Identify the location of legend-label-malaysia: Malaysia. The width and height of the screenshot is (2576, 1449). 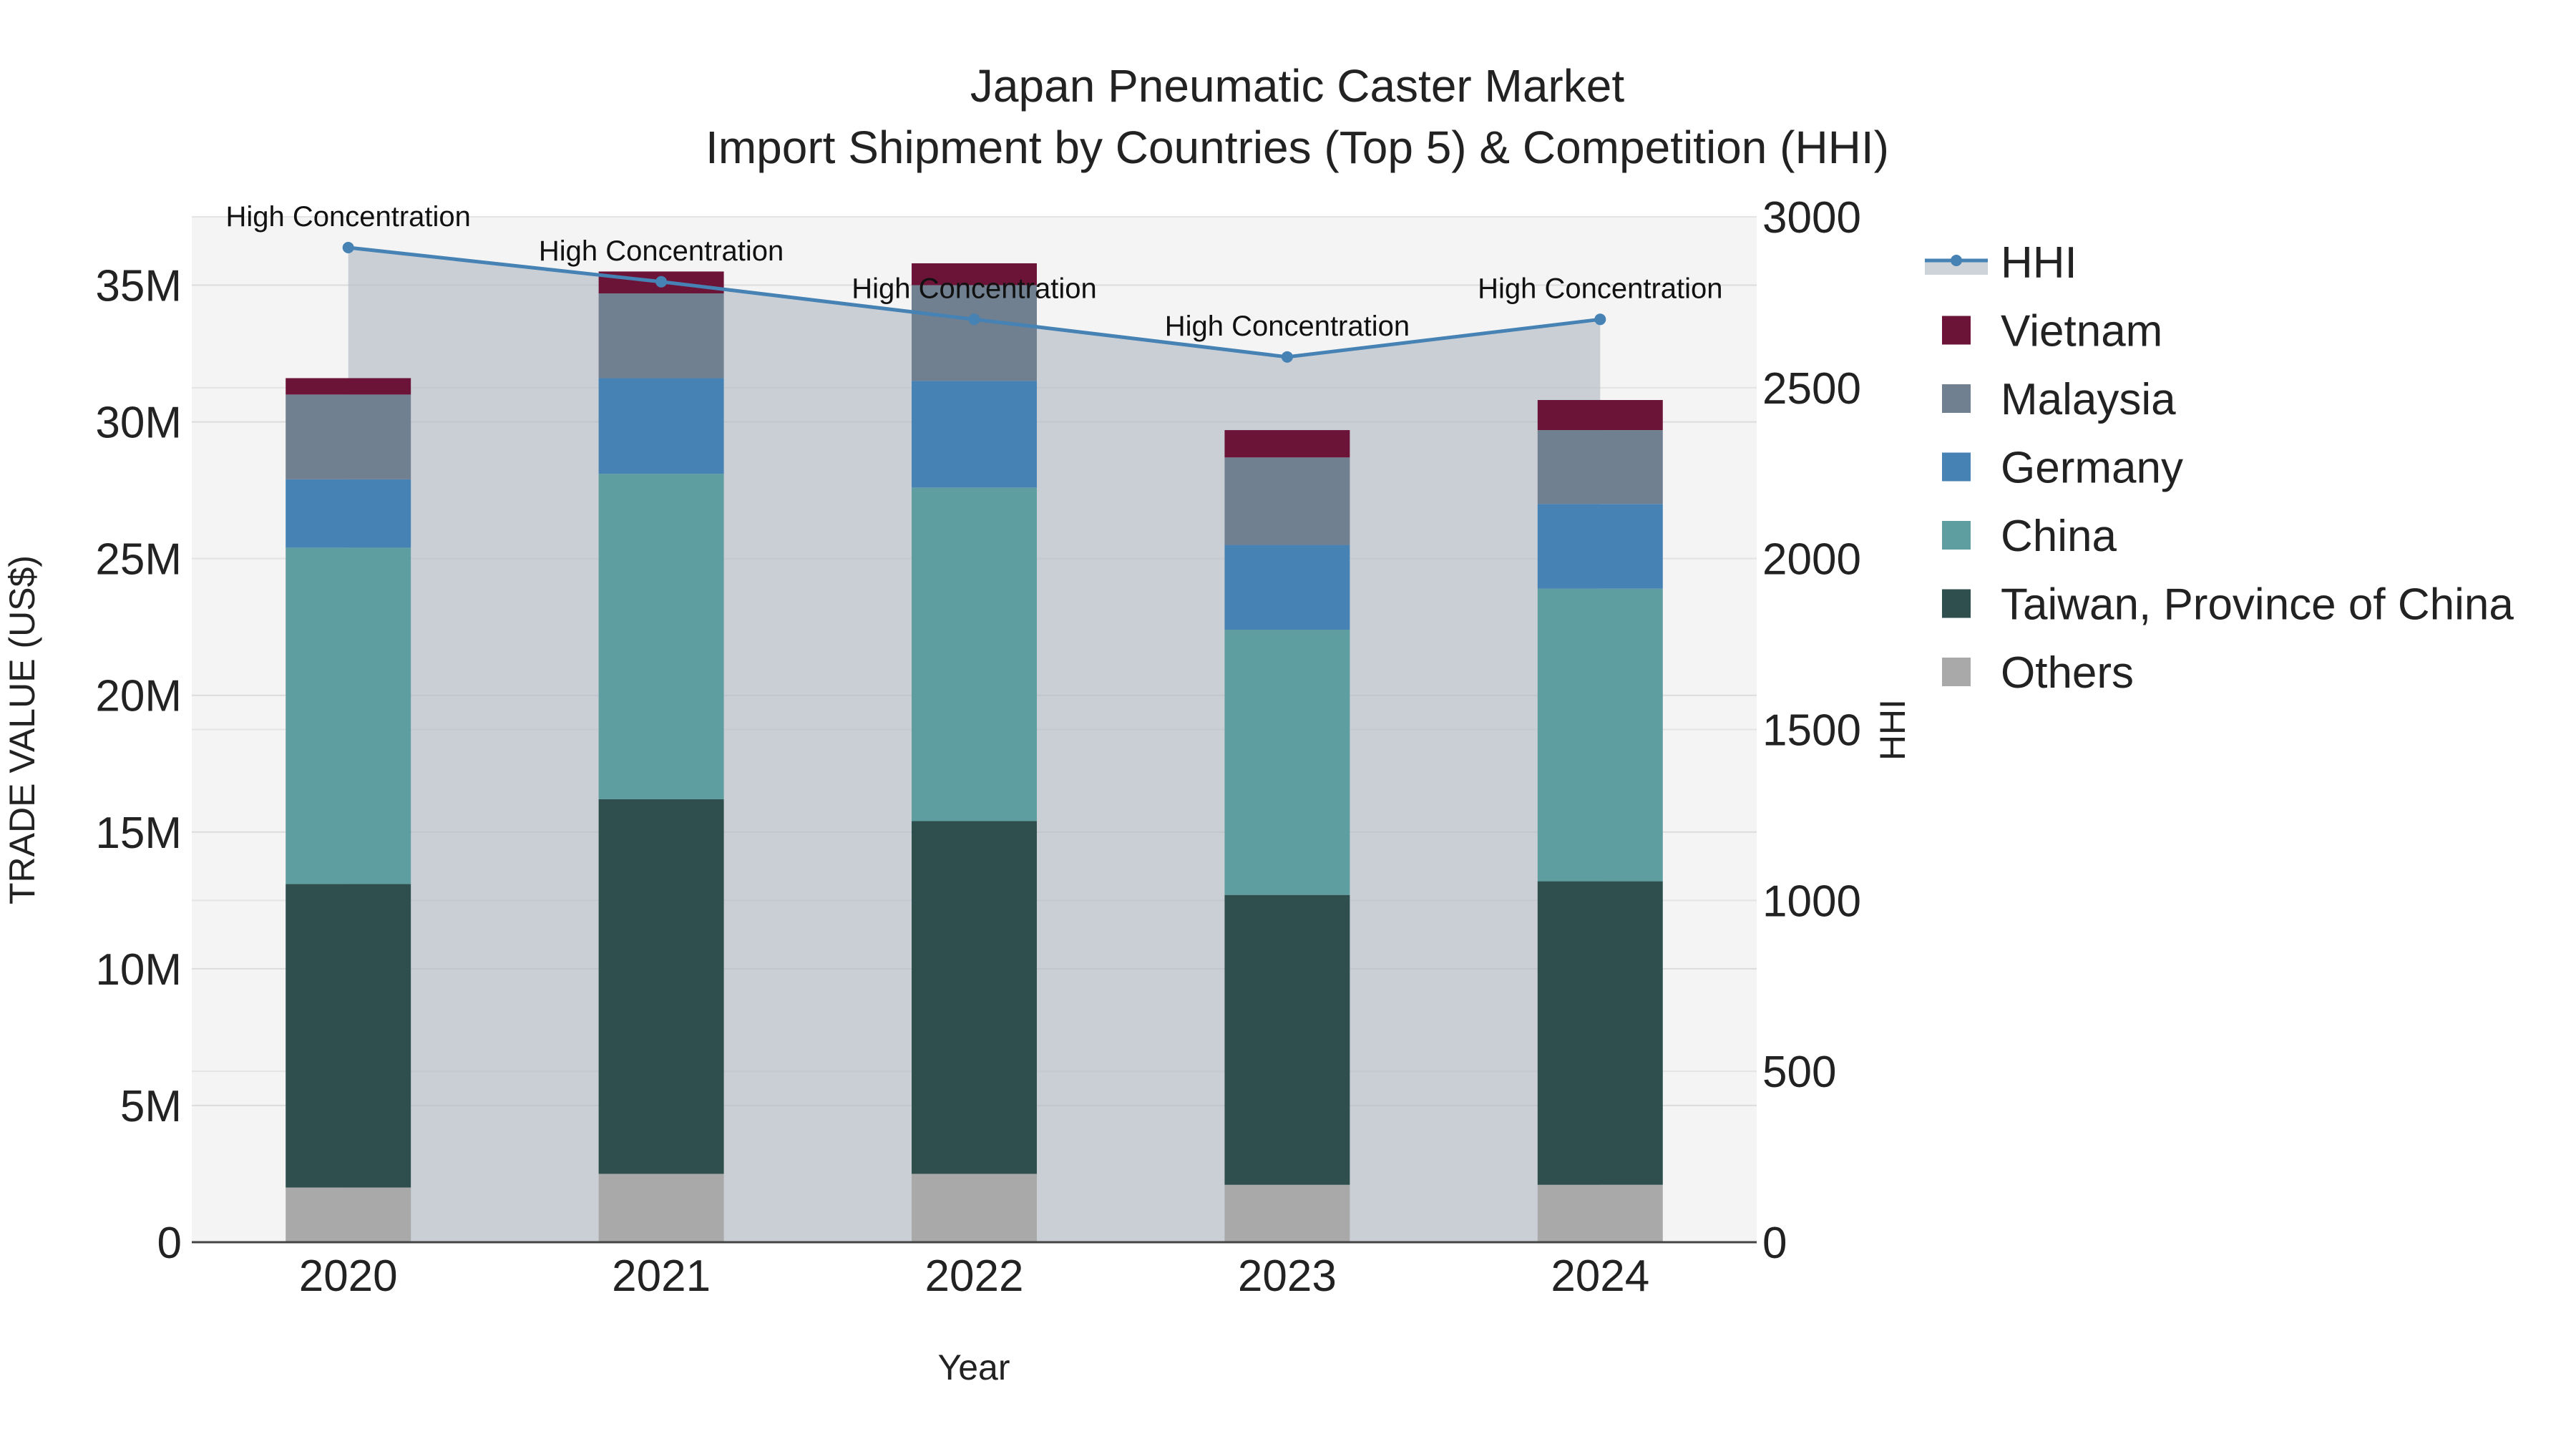
(2088, 399).